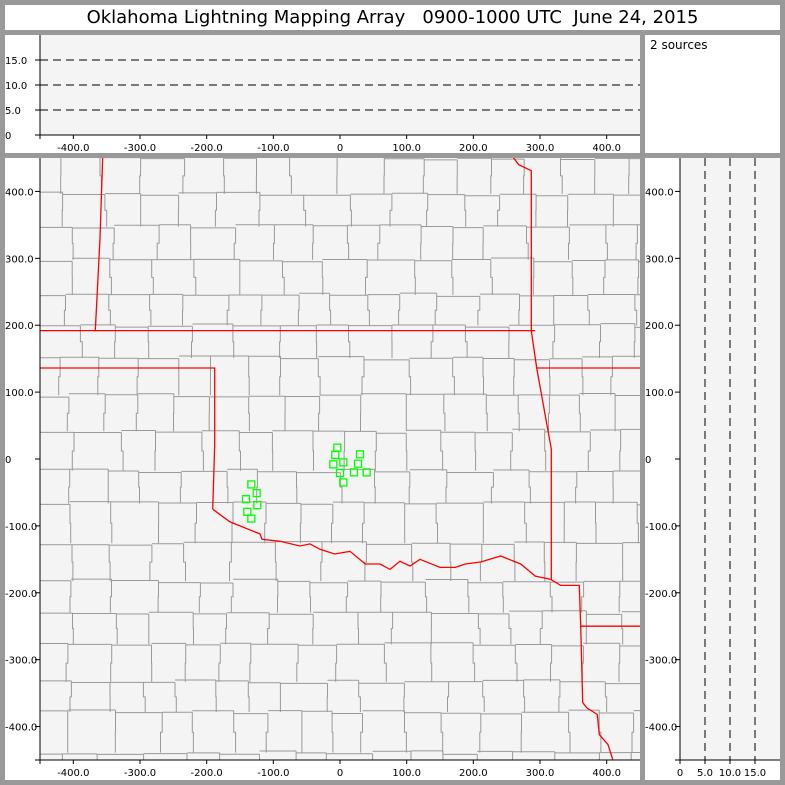 This screenshot has width=785, height=785. Describe the element at coordinates (19, 192) in the screenshot. I see `map-y-tick-label: 400.0` at that location.